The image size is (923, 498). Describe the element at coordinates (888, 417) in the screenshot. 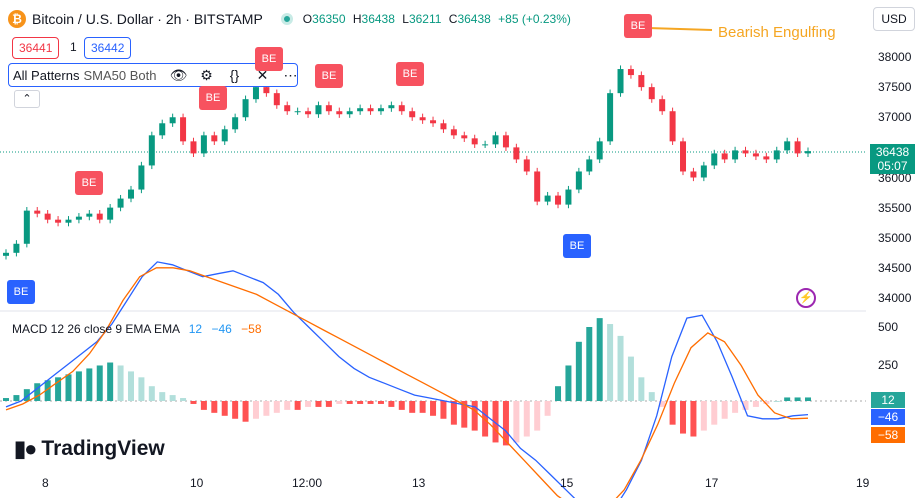

I see `macd-line-tag: −46` at that location.